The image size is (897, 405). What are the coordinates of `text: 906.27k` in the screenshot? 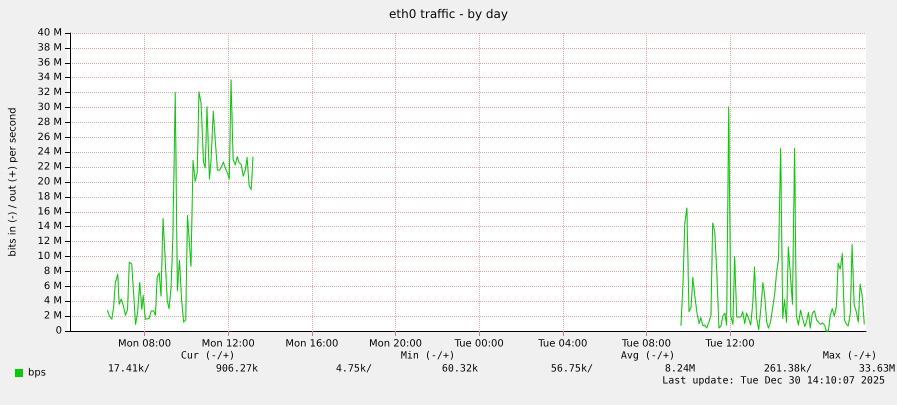 It's located at (237, 369).